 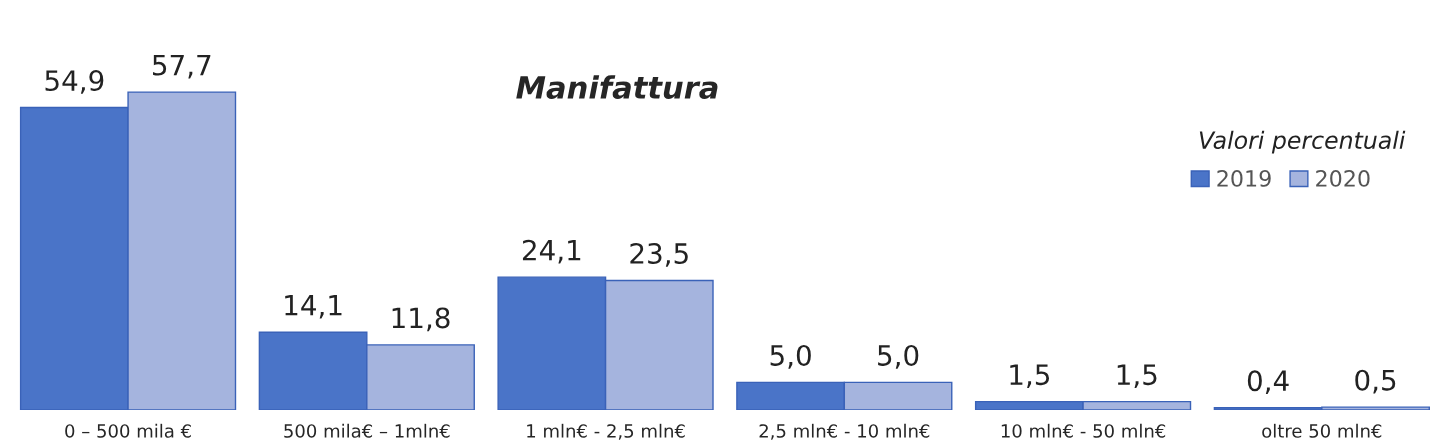 What do you see at coordinates (551, 251) in the screenshot?
I see `data-label: 24,1` at bounding box center [551, 251].